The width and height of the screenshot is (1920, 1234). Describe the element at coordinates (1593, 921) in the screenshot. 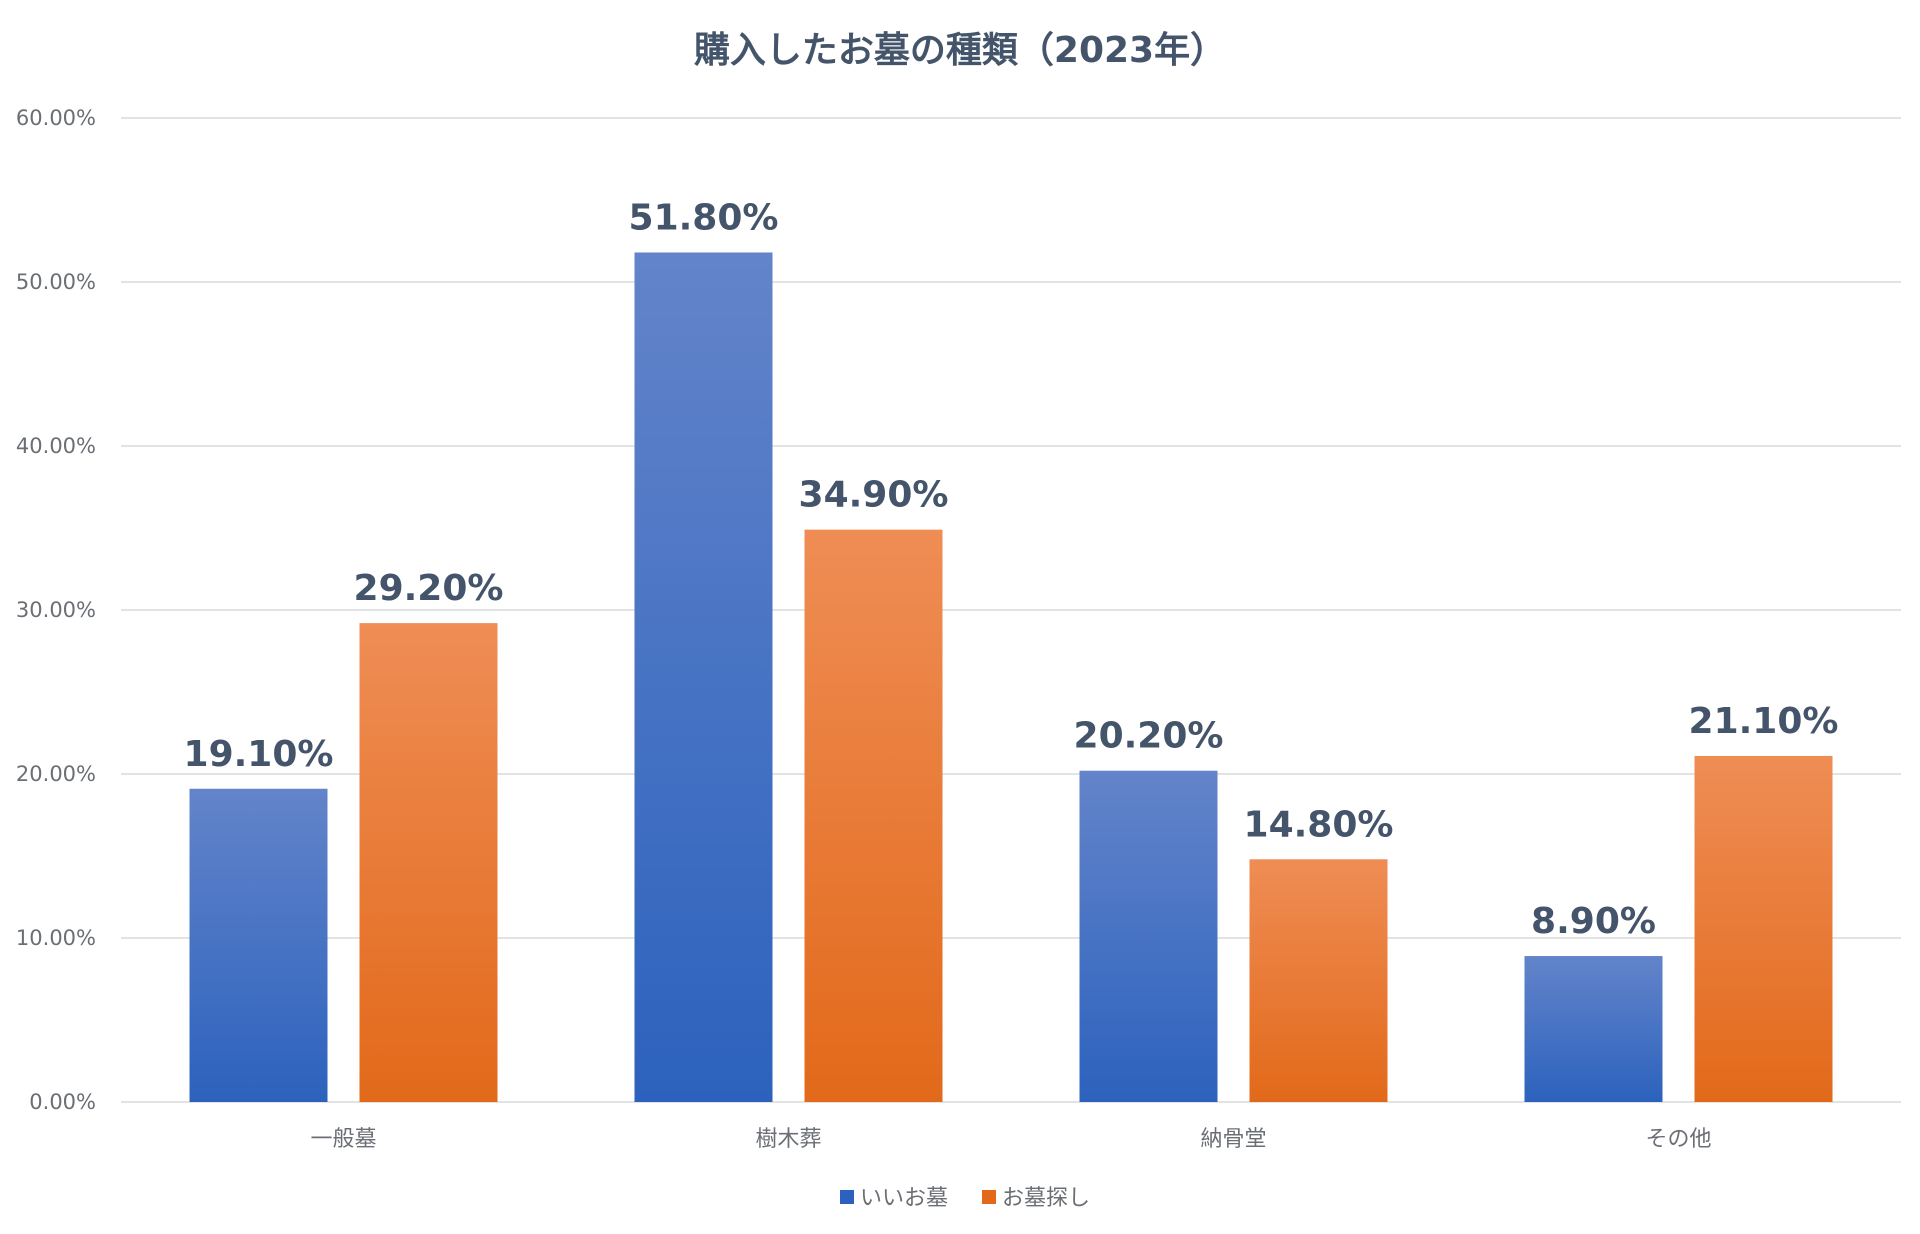

I see `data-label: 8.90%` at that location.